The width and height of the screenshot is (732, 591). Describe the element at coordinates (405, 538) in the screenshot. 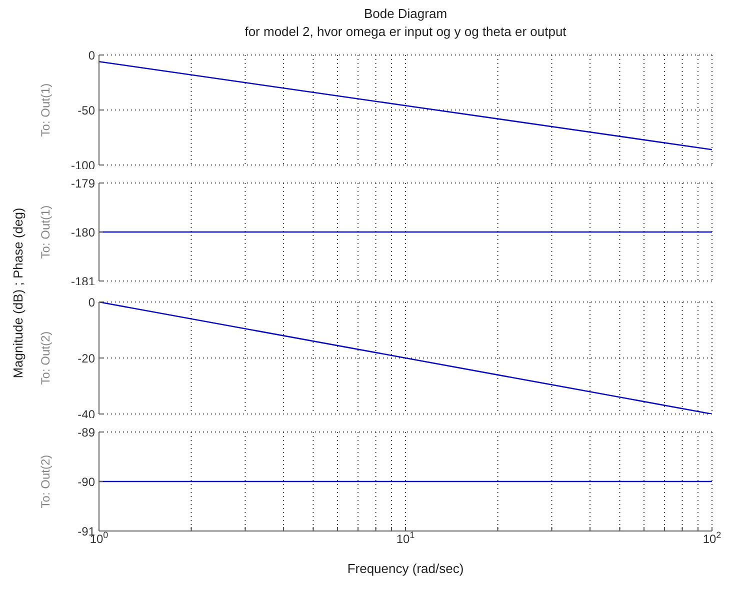

I see `x-tick-label: 10$^{1}$` at that location.